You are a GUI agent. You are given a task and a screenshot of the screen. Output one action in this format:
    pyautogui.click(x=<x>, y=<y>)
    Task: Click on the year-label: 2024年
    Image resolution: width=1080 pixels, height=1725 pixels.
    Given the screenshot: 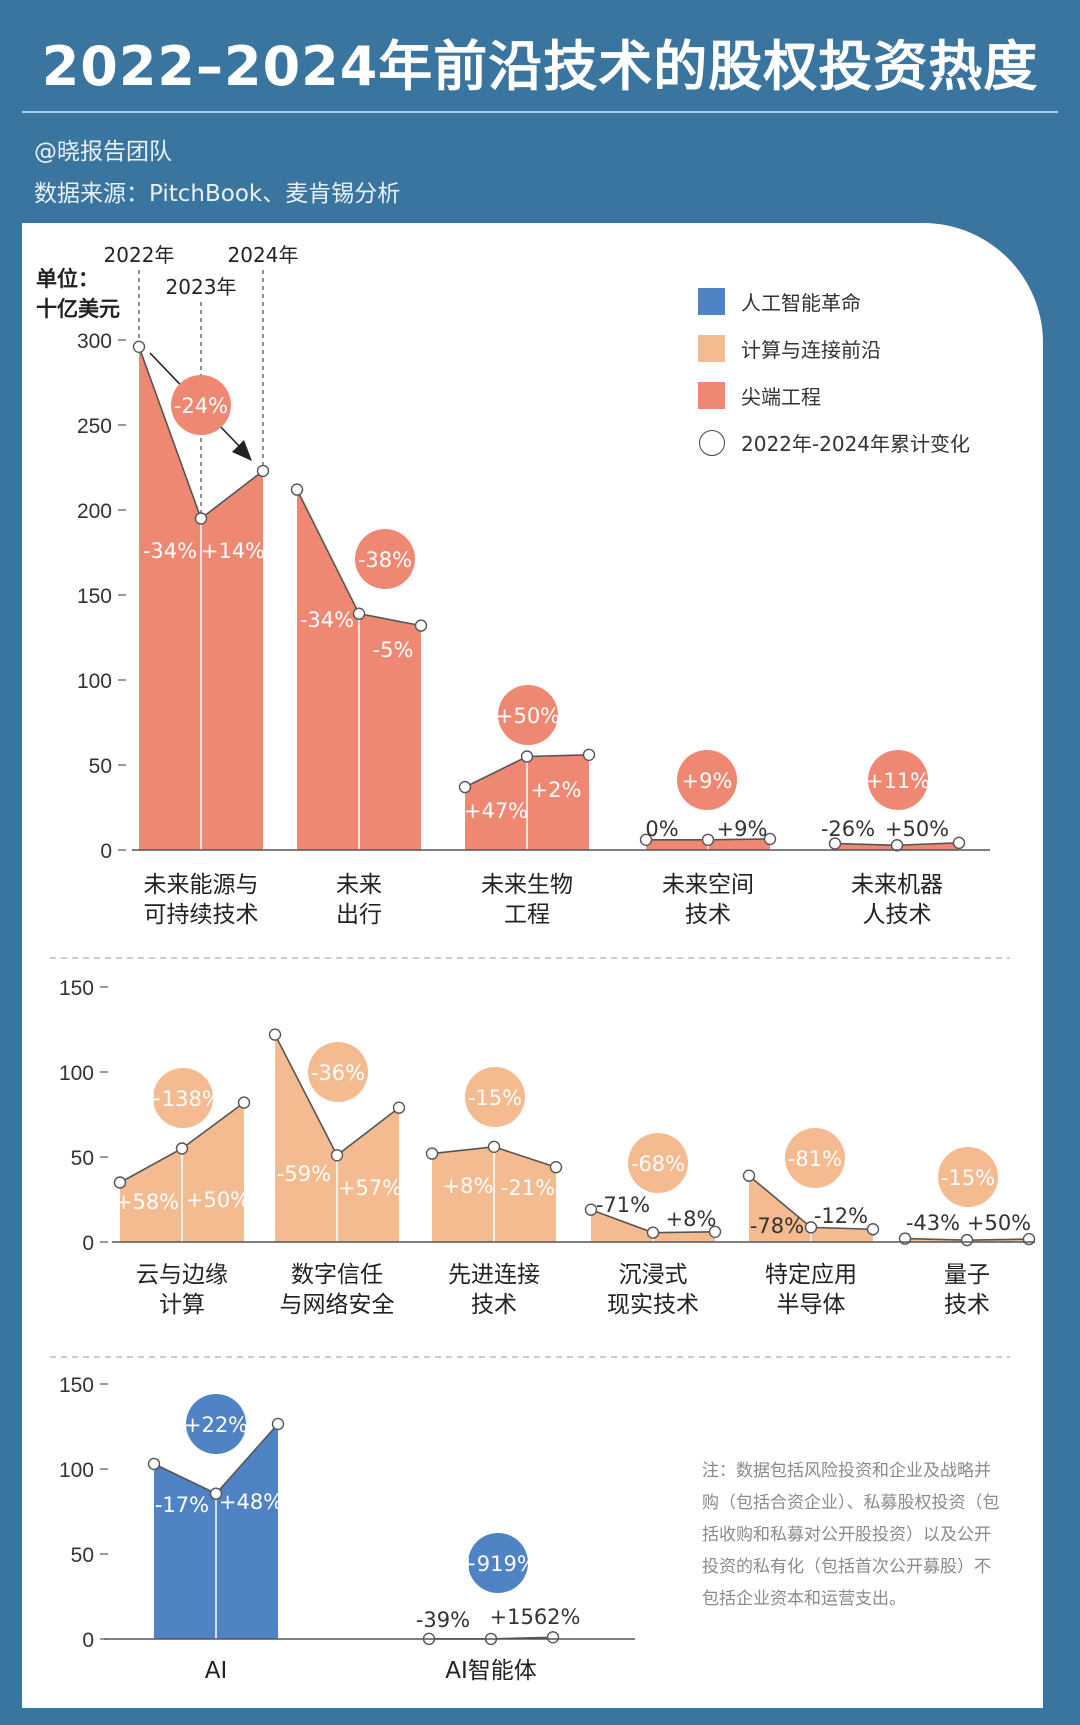 What is the action you would take?
    pyautogui.click(x=263, y=255)
    